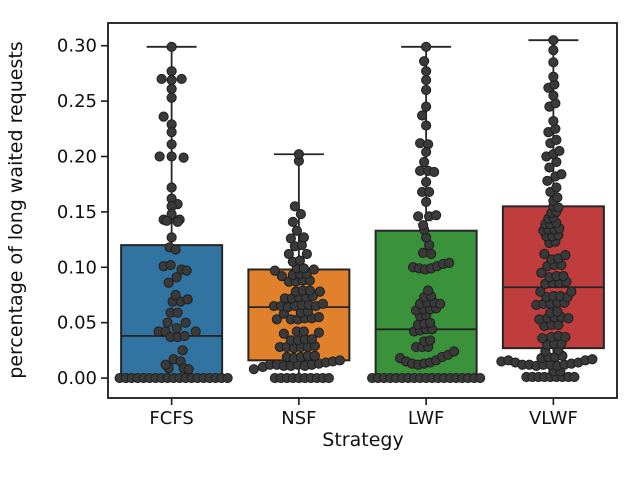 This screenshot has height=480, width=640. Describe the element at coordinates (298, 418) in the screenshot. I see `x-tick-label-nsf: NSF` at that location.